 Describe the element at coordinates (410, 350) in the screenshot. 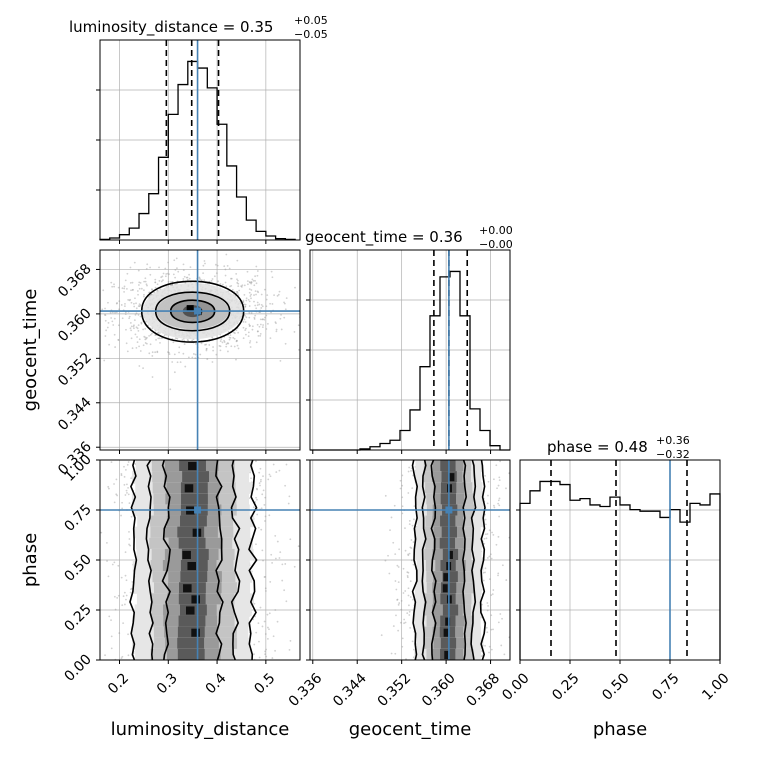

I see `panel-frame` at that location.